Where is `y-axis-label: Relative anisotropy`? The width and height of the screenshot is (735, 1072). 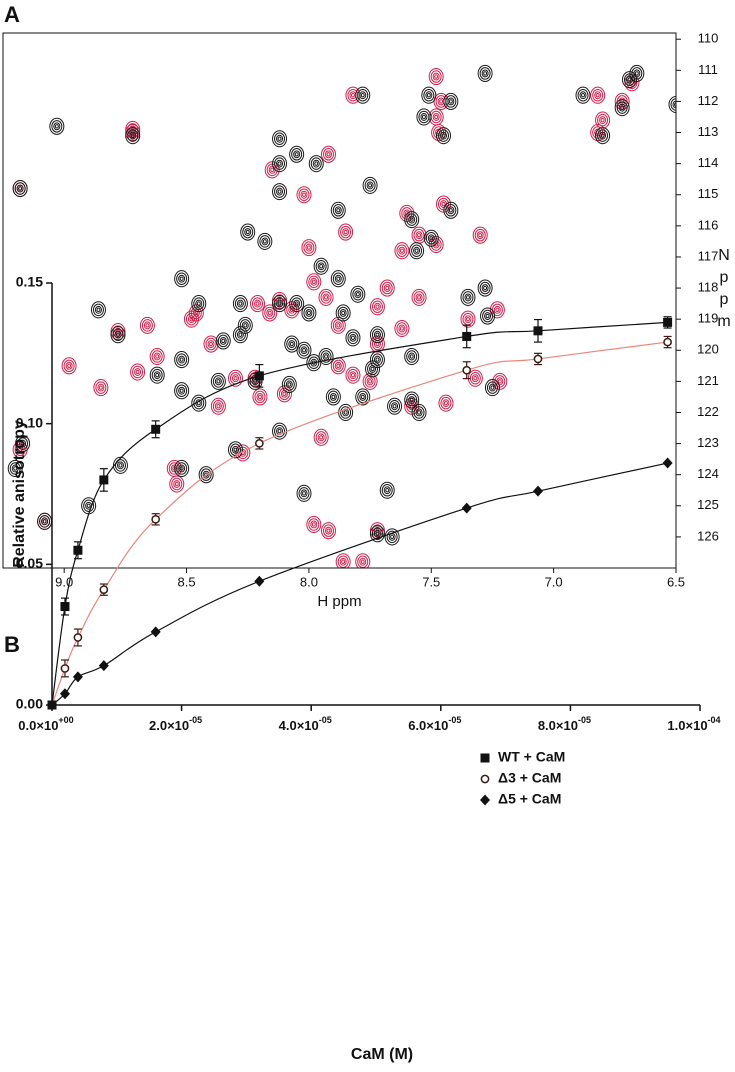 y-axis-label: Relative anisotropy is located at coordinates (19, 494).